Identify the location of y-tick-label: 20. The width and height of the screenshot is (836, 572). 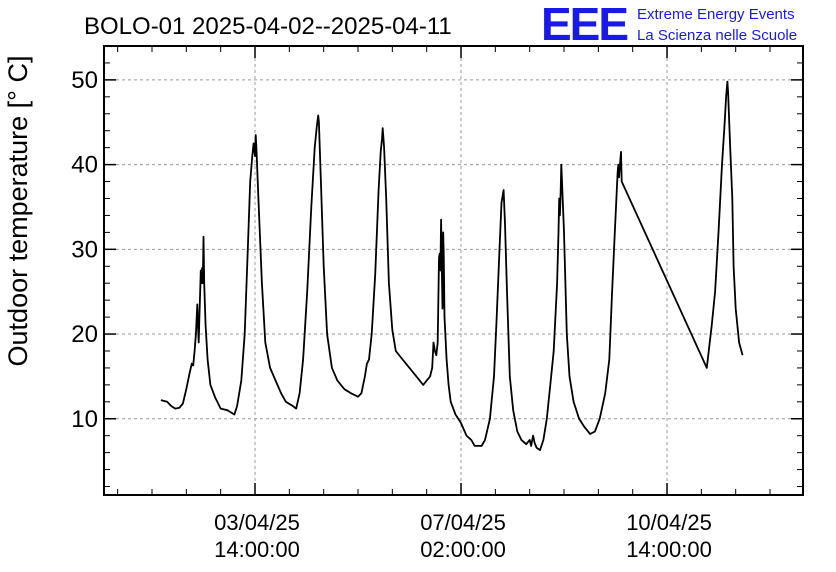
(84, 334).